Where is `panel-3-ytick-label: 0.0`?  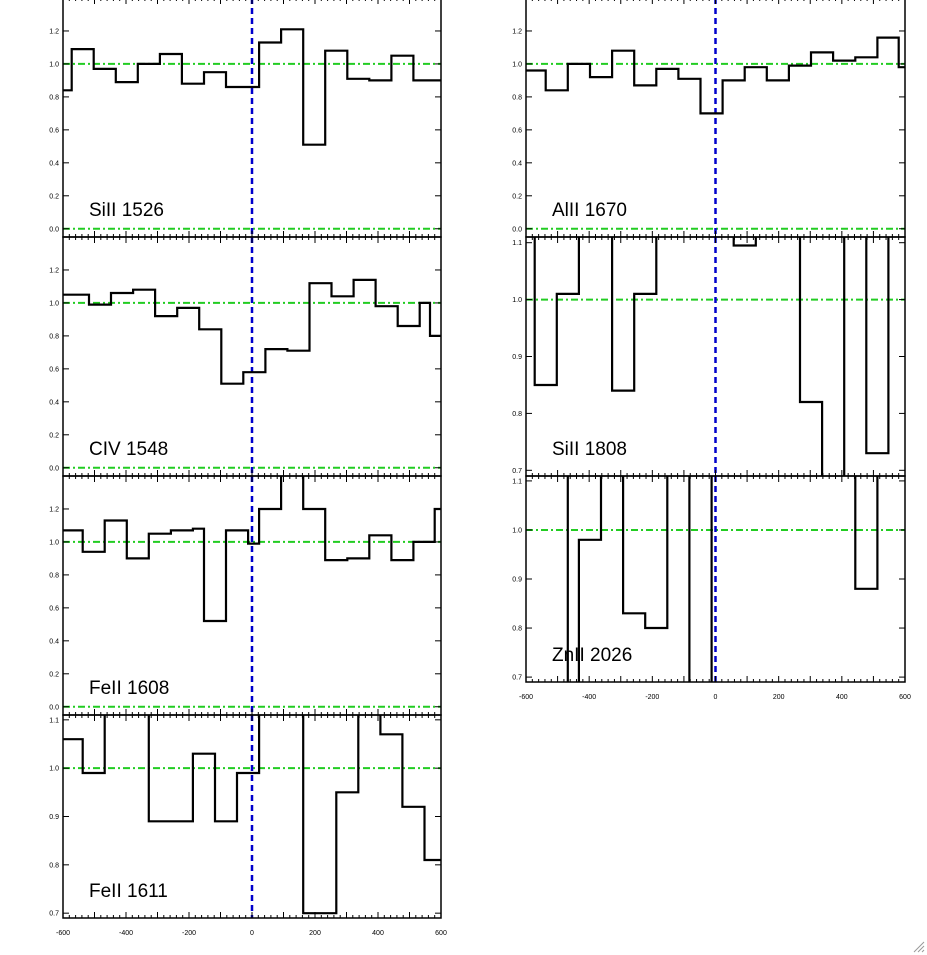 panel-3-ytick-label: 0.0 is located at coordinates (54, 707).